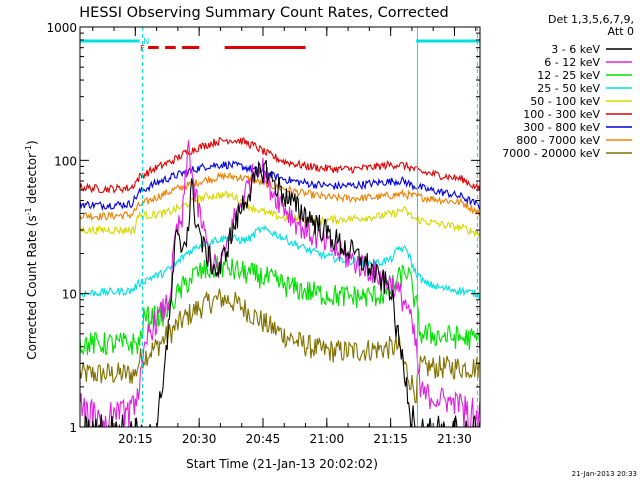 This screenshot has width=640, height=480. What do you see at coordinates (558, 140) in the screenshot?
I see `legend-label-8: 800 - 7000 keV` at bounding box center [558, 140].